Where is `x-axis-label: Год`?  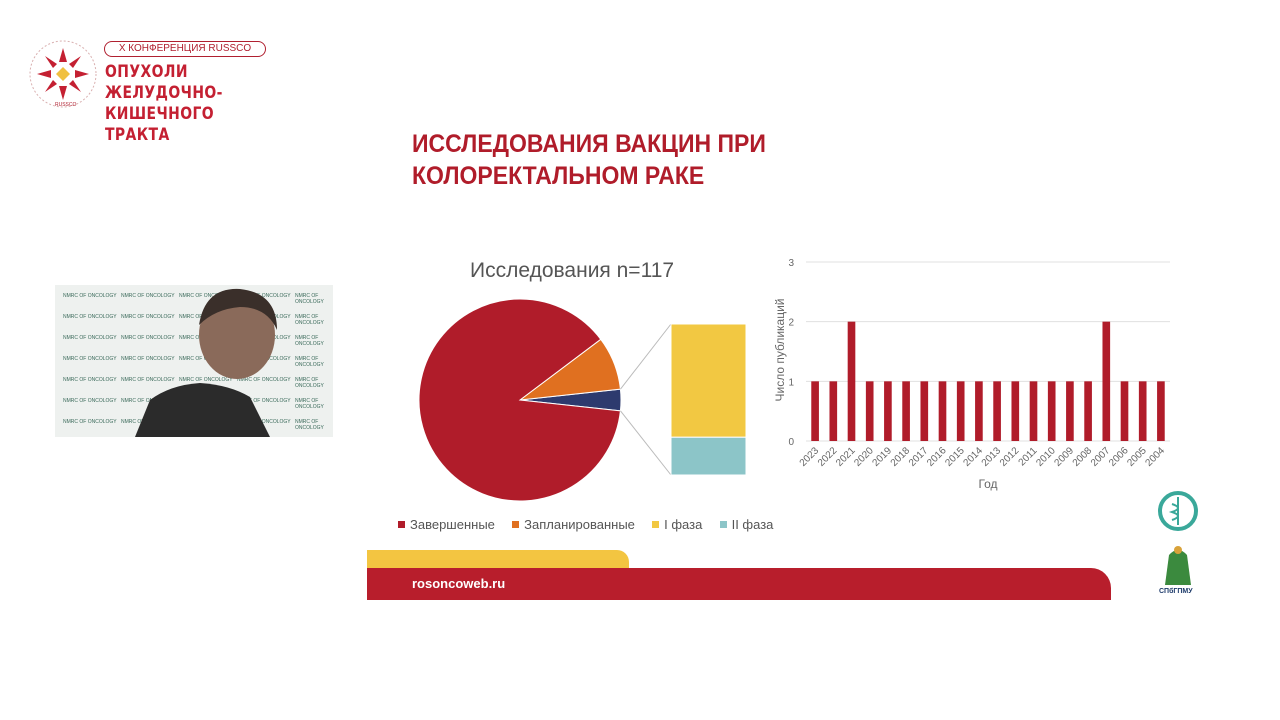
x-axis-label: Год is located at coordinates (987, 484).